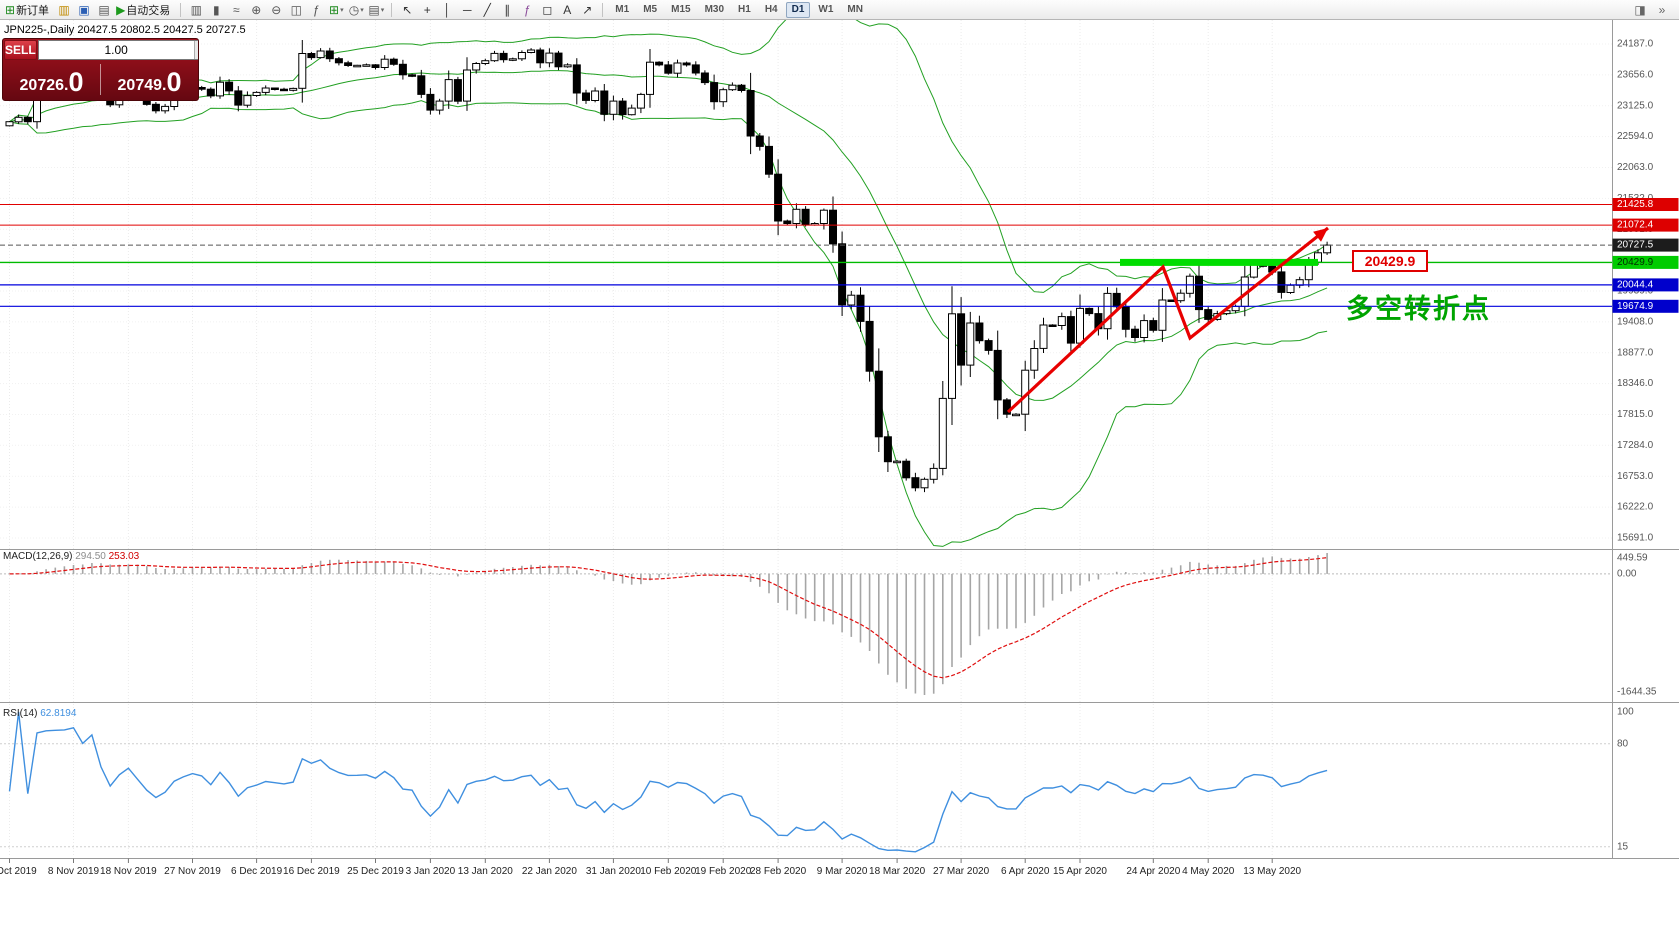  I want to click on volume-input, so click(116, 50).